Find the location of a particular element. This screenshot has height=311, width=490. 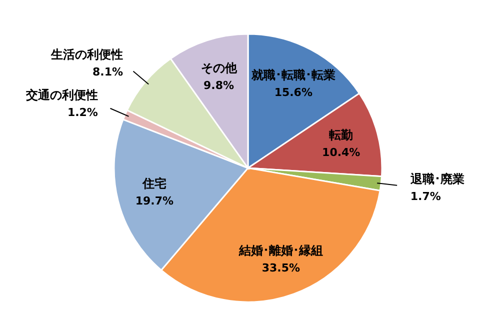

data-label: 8.1% is located at coordinates (108, 72).